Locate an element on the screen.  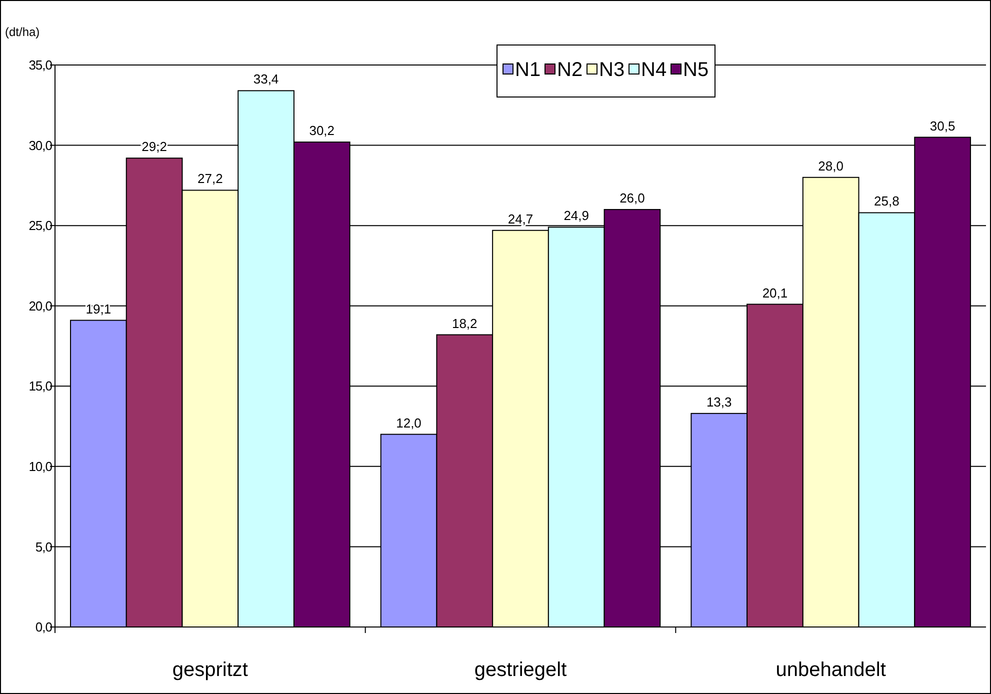
data-label: 27,2 is located at coordinates (210, 178).